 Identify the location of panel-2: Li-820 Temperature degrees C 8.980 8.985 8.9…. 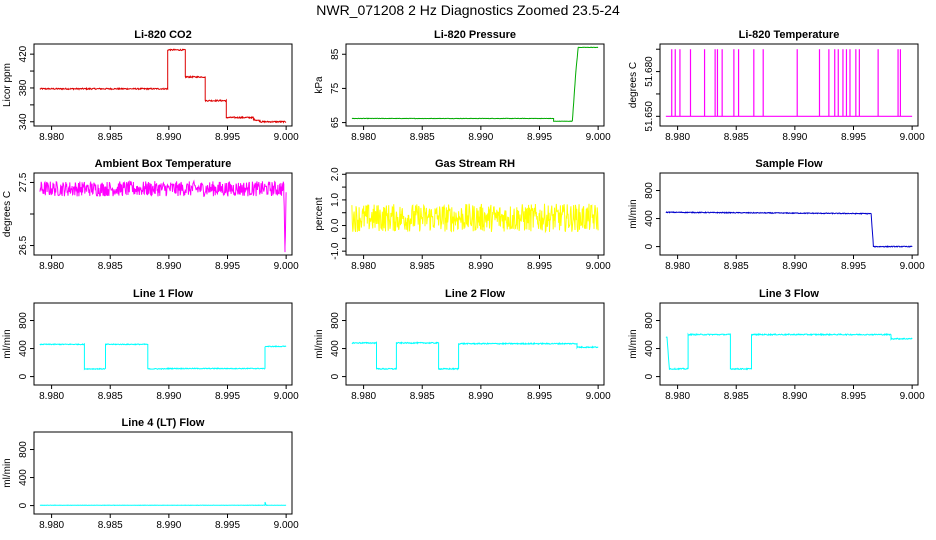
(776, 86).